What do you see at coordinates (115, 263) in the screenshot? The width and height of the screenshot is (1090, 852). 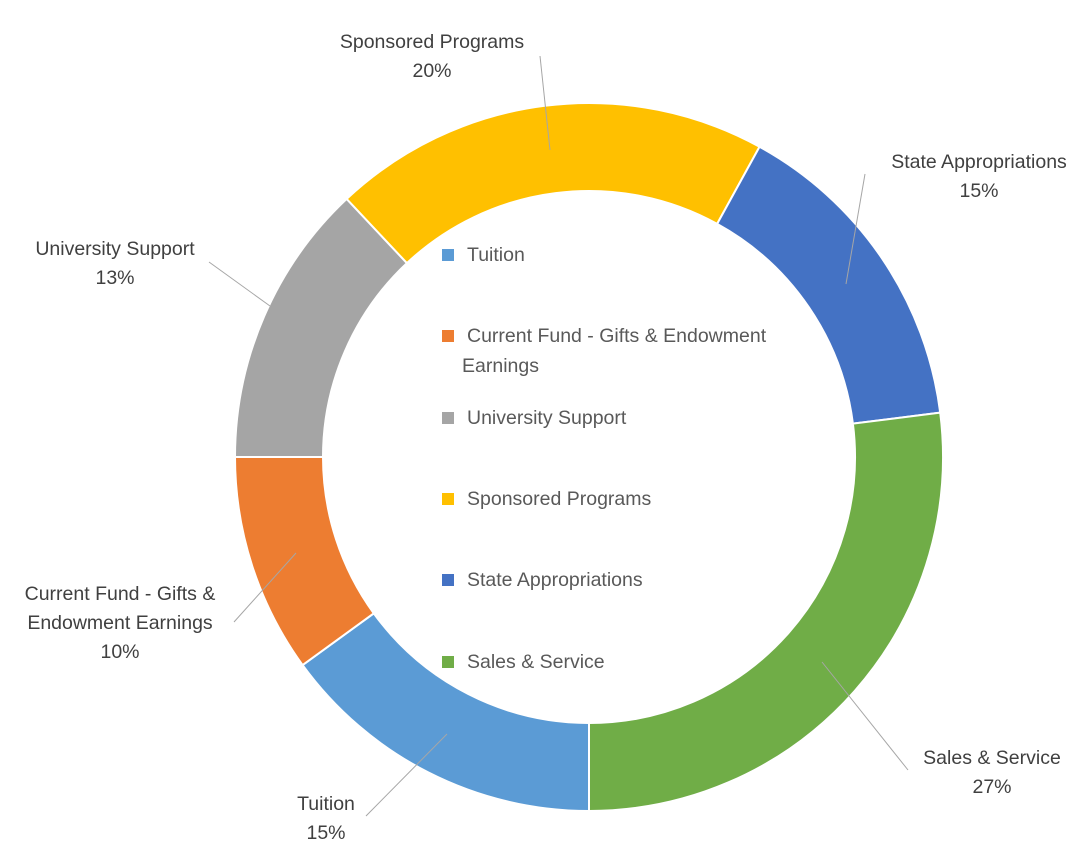 I see `data-label-university-support: University Support 13%` at bounding box center [115, 263].